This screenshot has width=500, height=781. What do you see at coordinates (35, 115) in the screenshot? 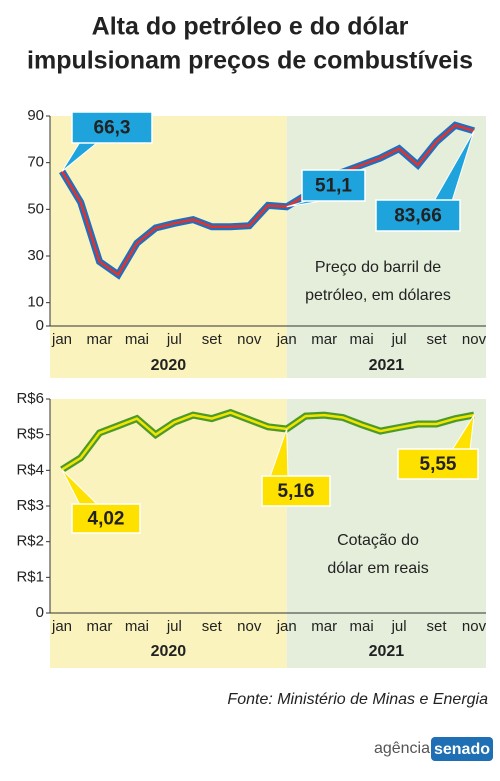
I see `y-tick-label: 90` at bounding box center [35, 115].